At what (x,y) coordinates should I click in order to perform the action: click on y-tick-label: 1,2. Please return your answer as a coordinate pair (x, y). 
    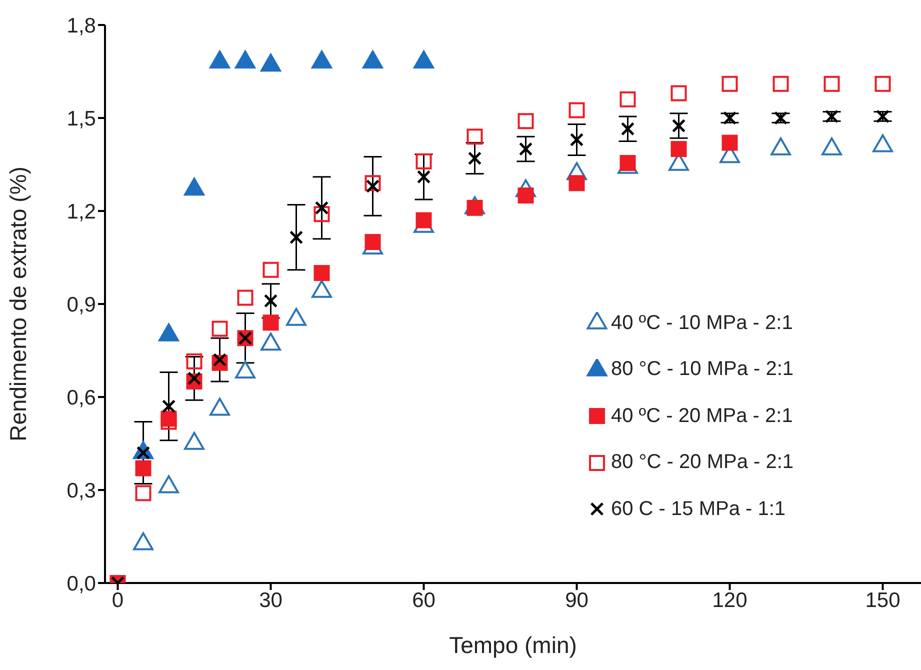
    Looking at the image, I should click on (81, 212).